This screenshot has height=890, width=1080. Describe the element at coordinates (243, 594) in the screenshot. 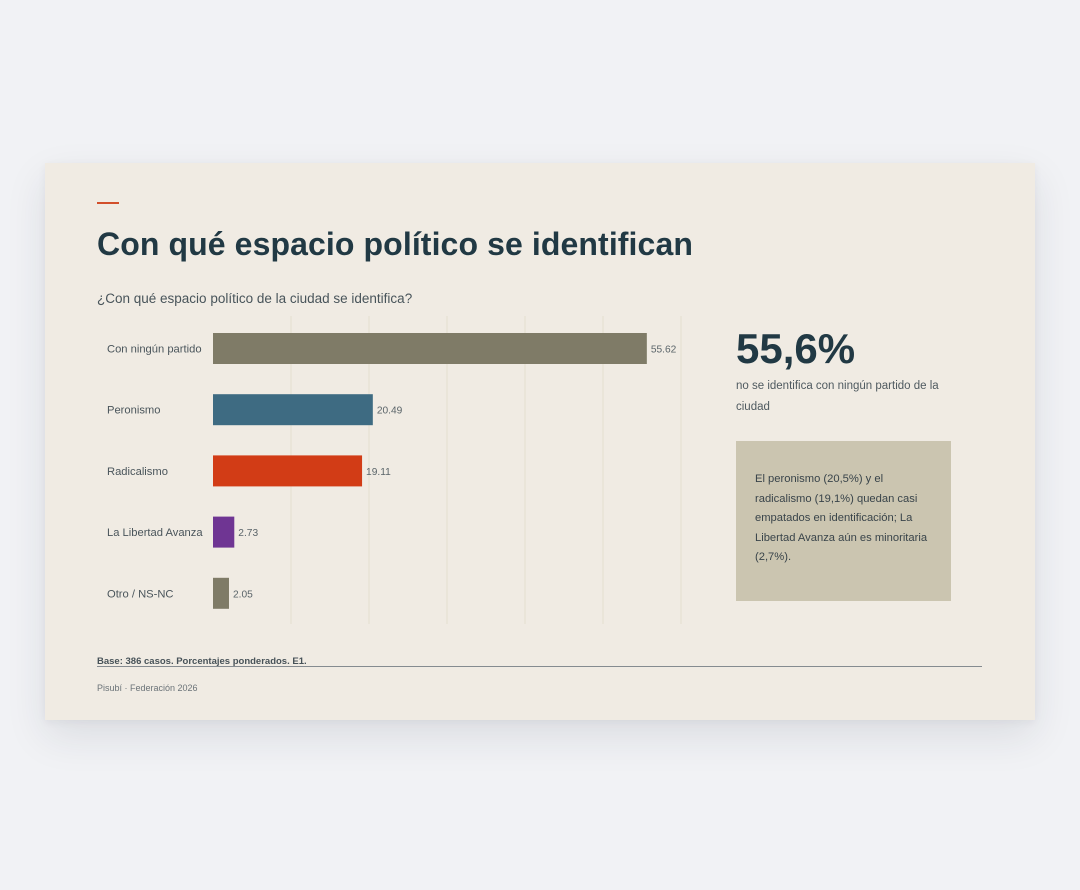

I see `bar-value-label: 2.05` at that location.